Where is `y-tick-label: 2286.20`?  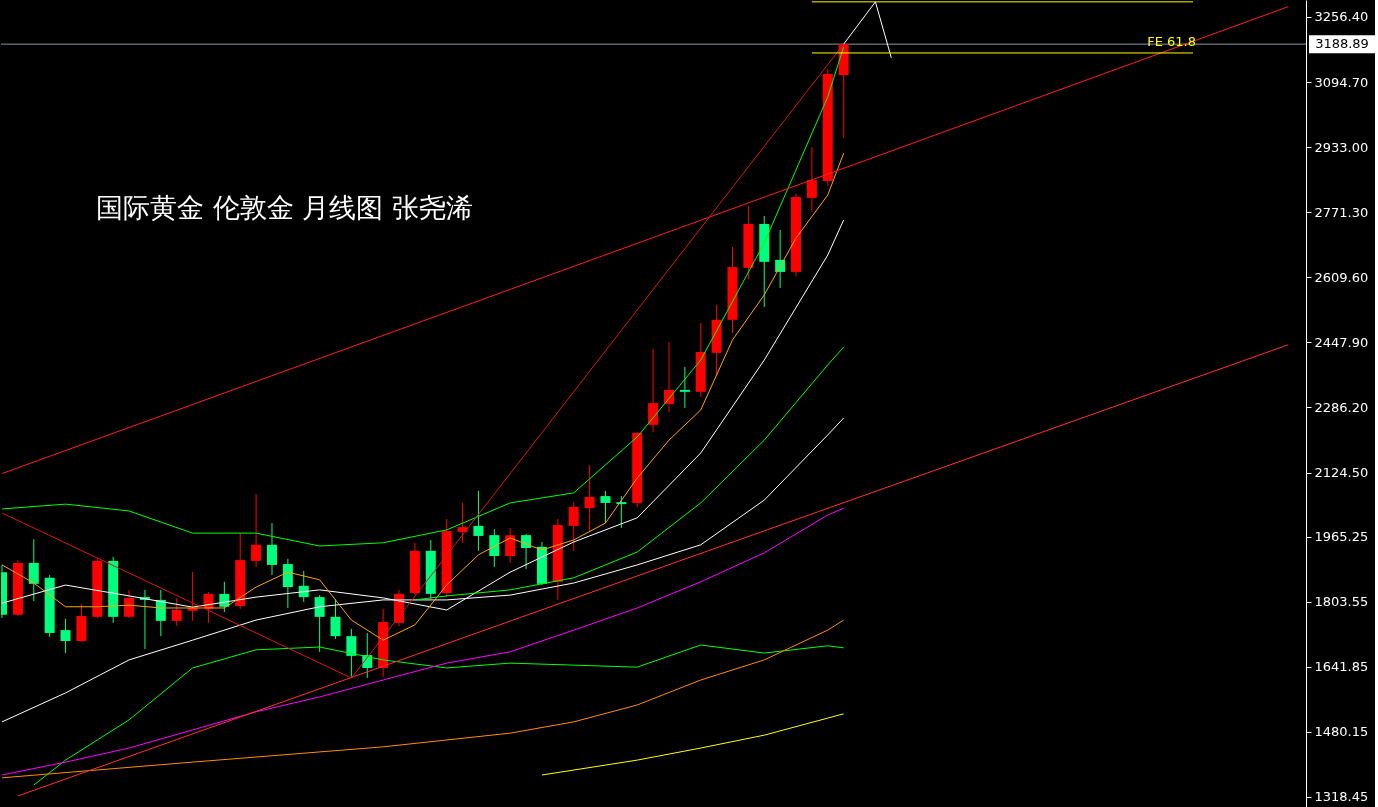
y-tick-label: 2286.20 is located at coordinates (1341, 407).